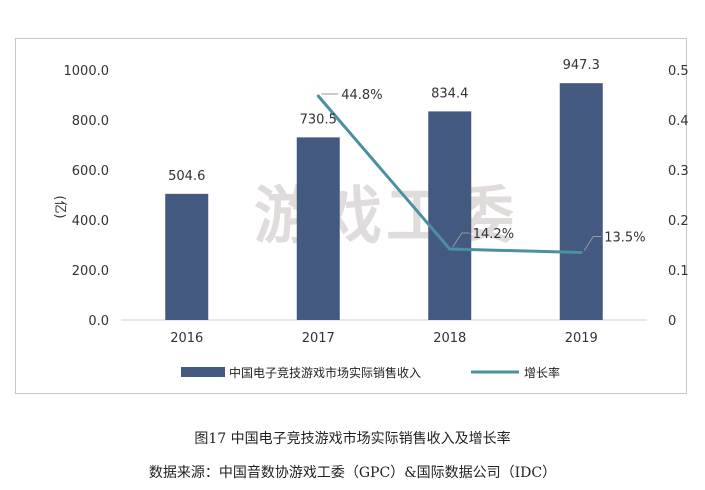 This screenshot has height=490, width=705. What do you see at coordinates (318, 119) in the screenshot?
I see `bar-value-label: 730.5` at bounding box center [318, 119].